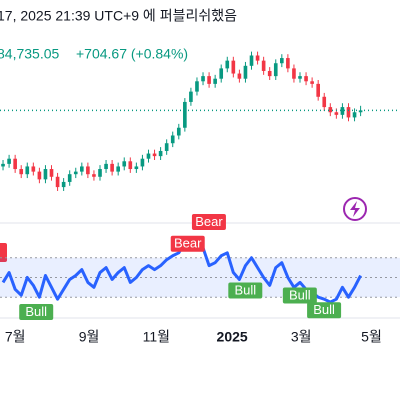  Describe the element at coordinates (132, 54) in the screenshot. I see `price-change: +704.67 (+0.84%)` at that location.